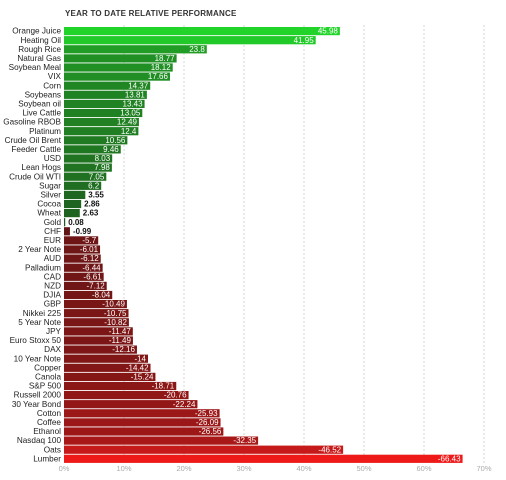 This screenshot has width=506, height=480. What do you see at coordinates (197, 49) in the screenshot?
I see `value-label: 23.8` at bounding box center [197, 49].